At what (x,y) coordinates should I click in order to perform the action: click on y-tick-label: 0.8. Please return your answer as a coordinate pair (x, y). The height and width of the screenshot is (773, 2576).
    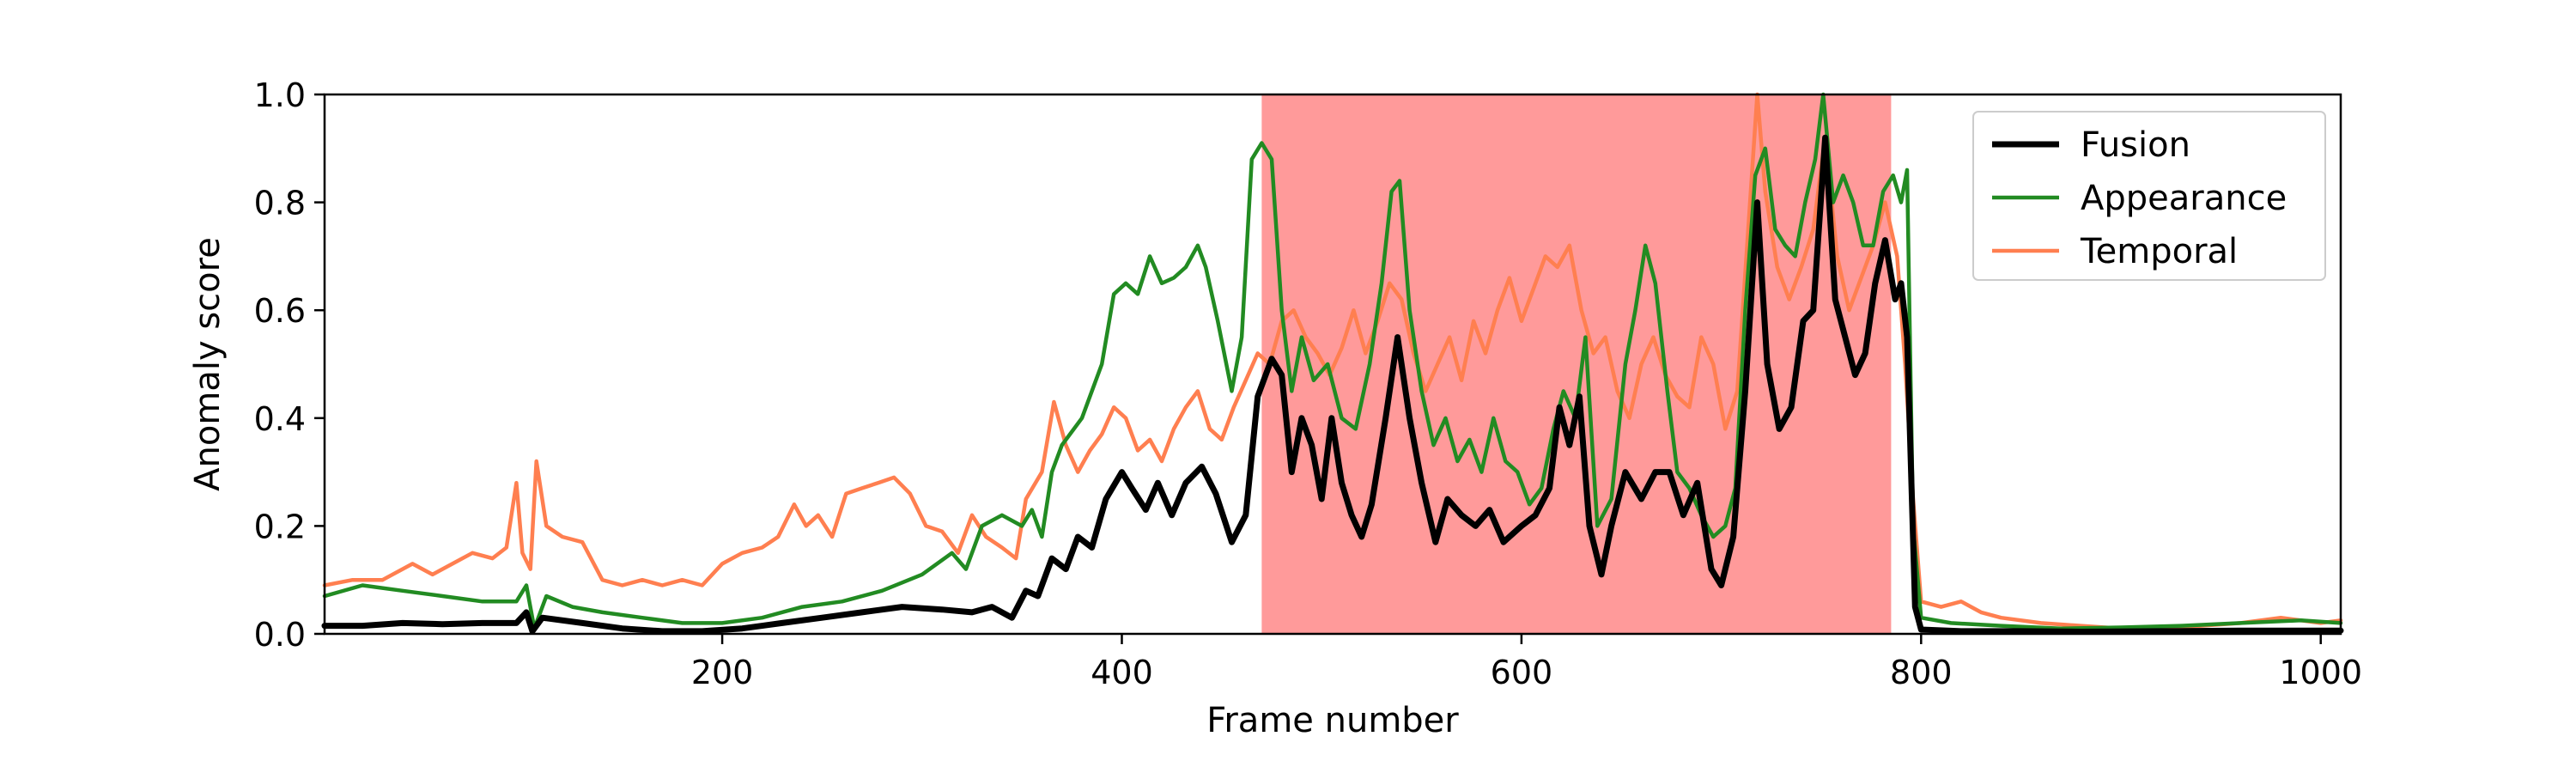
    Looking at the image, I should click on (280, 203).